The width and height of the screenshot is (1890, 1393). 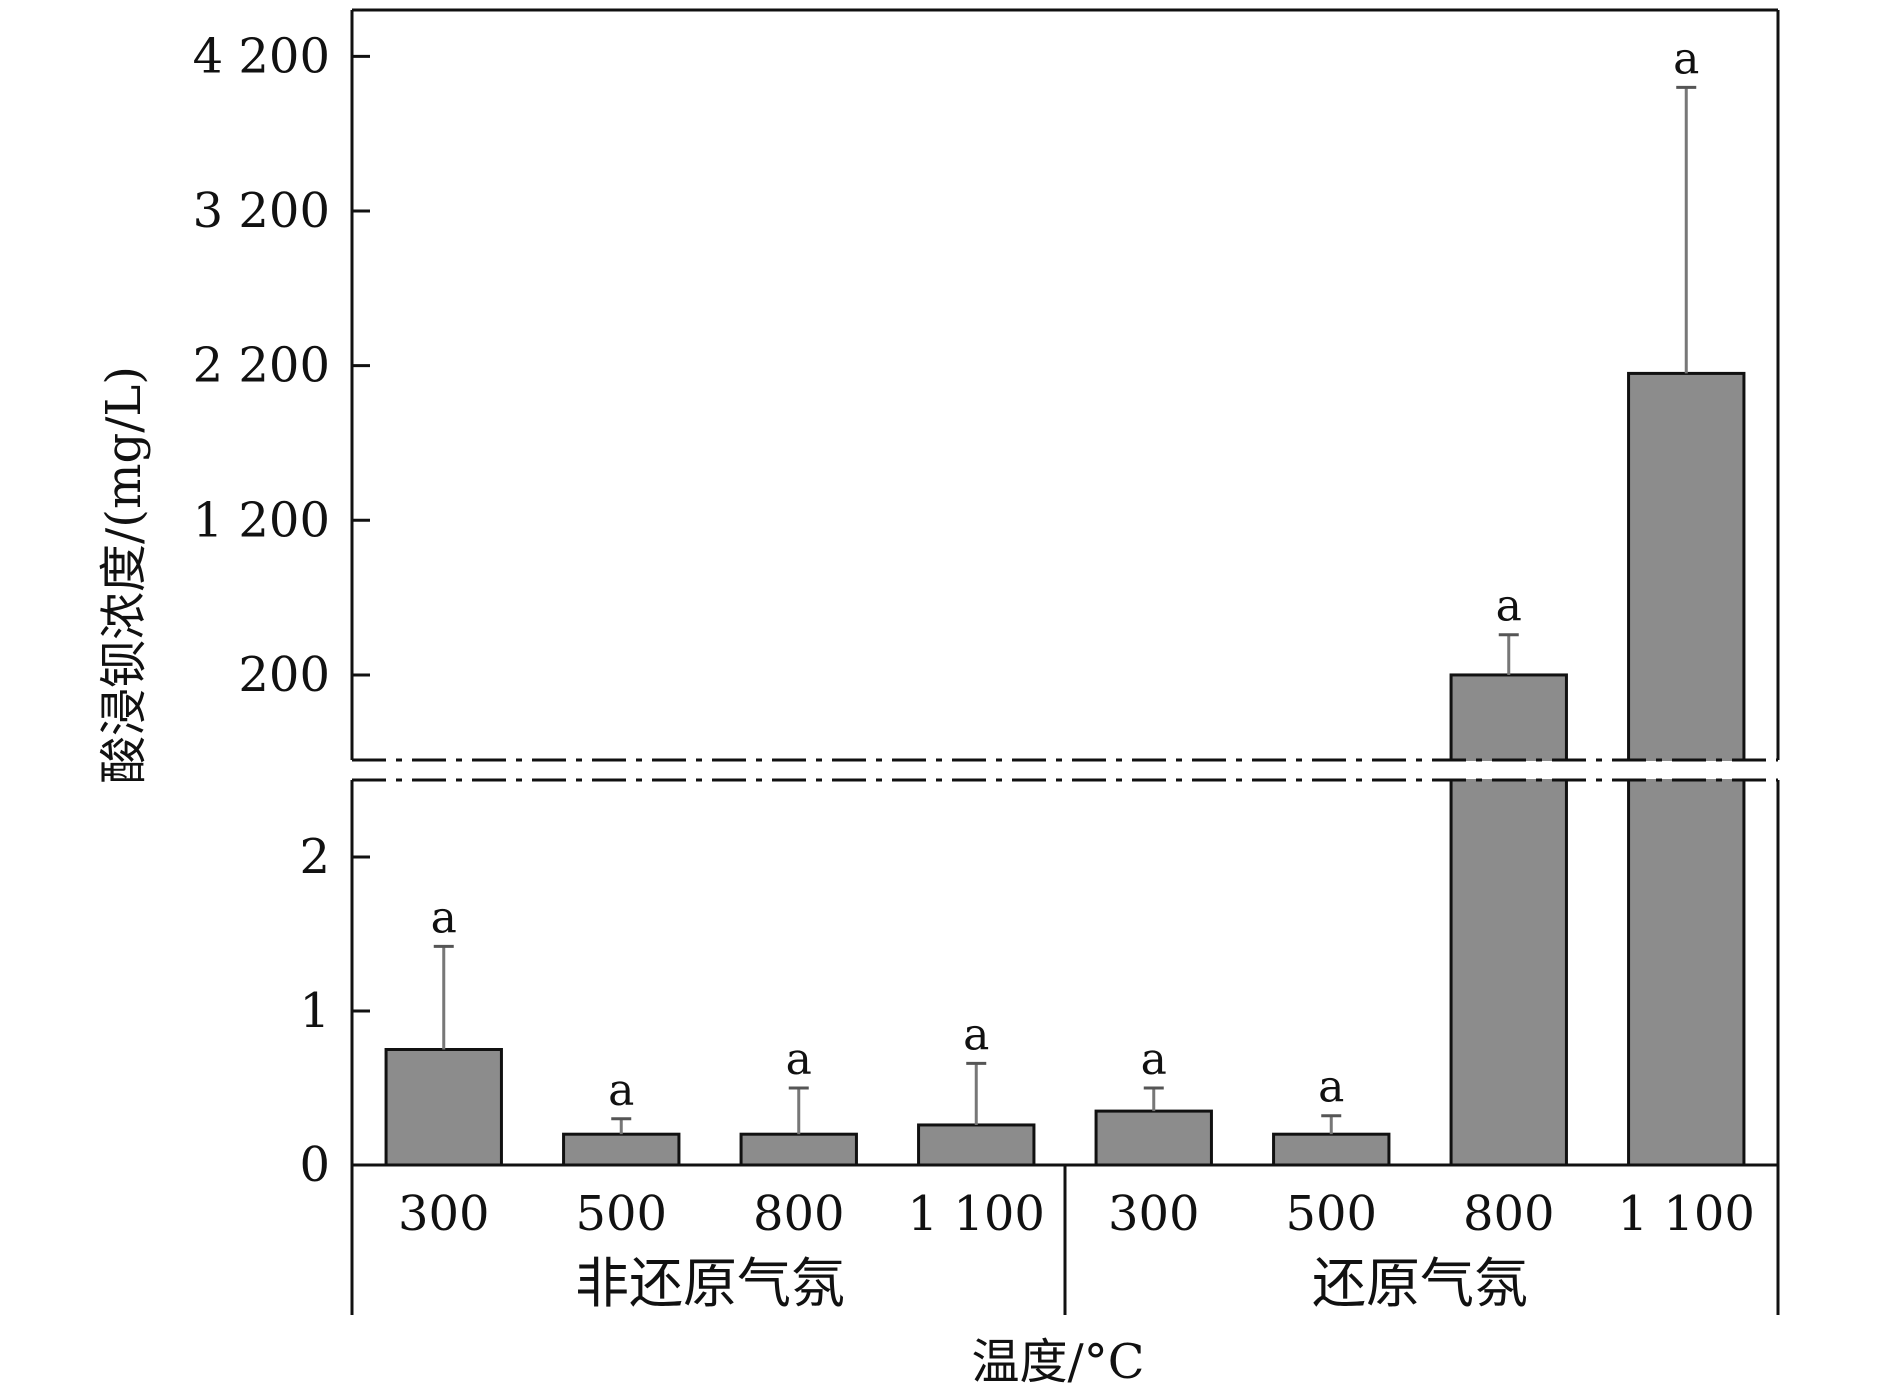 What do you see at coordinates (314, 1011) in the screenshot?
I see `y-tick-label: 1` at bounding box center [314, 1011].